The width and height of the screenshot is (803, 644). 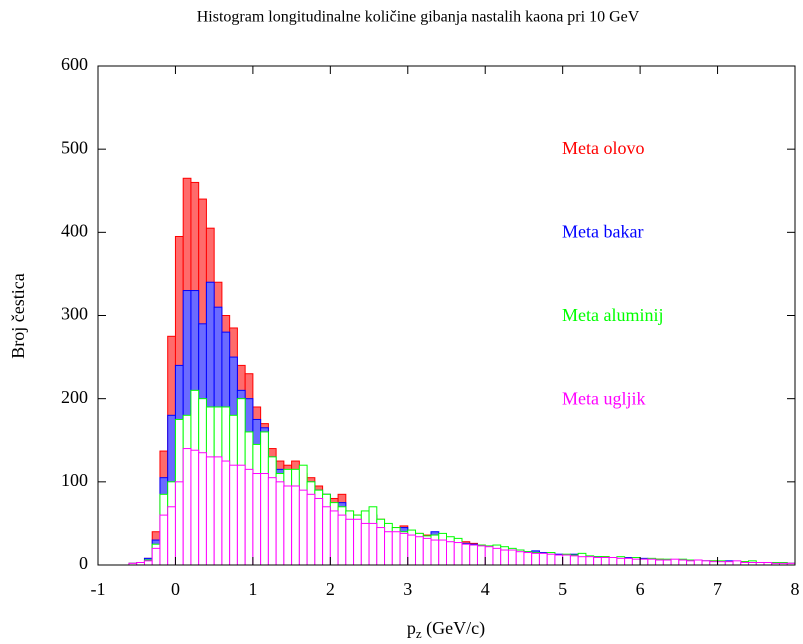 What do you see at coordinates (74, 64) in the screenshot?
I see `y-tick-label: 600` at bounding box center [74, 64].